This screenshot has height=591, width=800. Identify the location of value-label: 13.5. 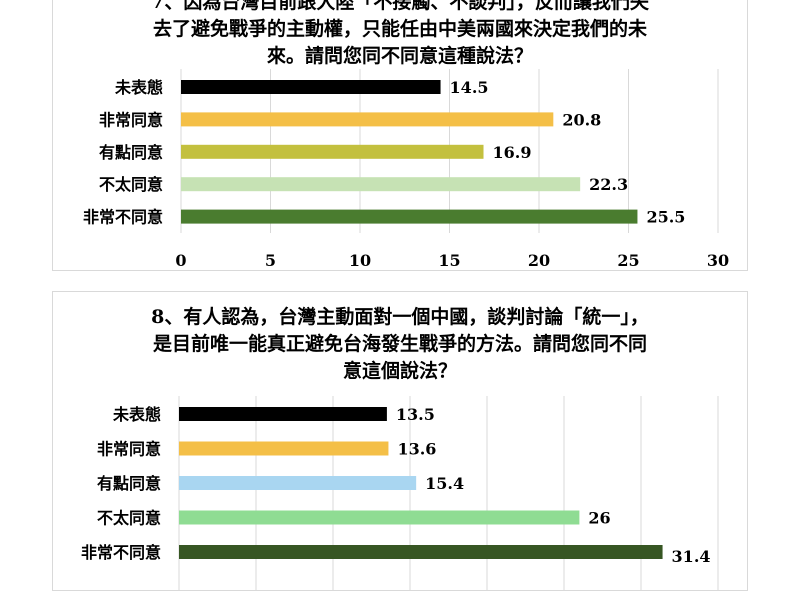
(415, 414).